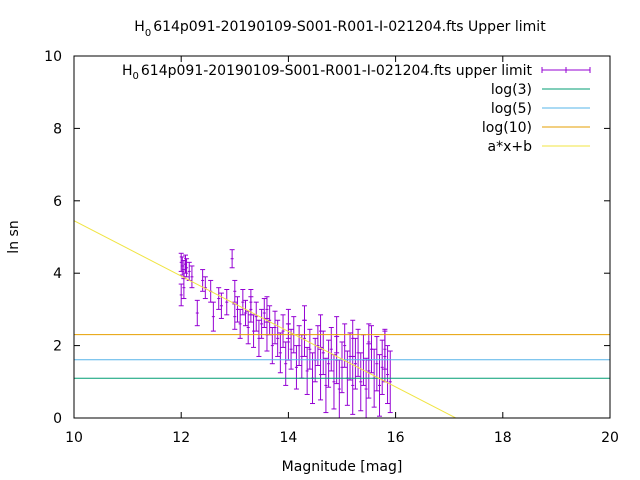 This screenshot has width=640, height=480. What do you see at coordinates (57, 419) in the screenshot?
I see `y-tick-label: 0` at bounding box center [57, 419].